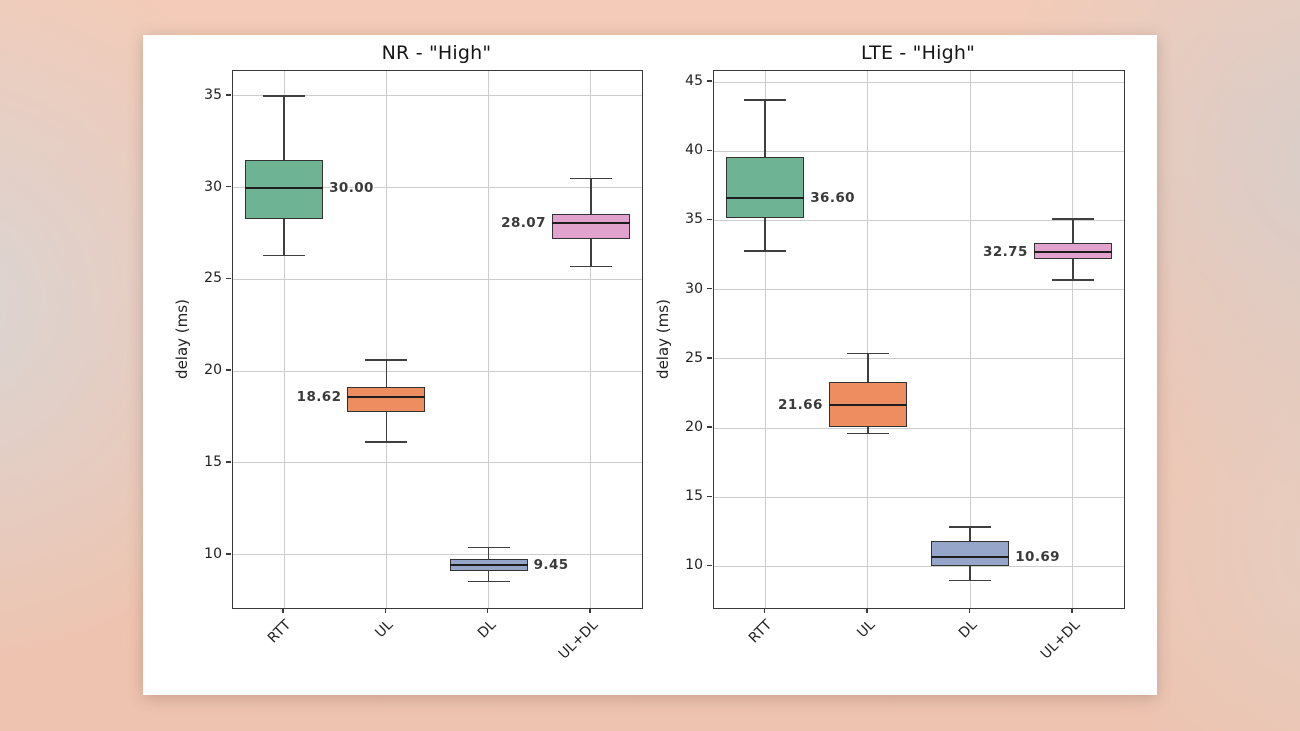 The width and height of the screenshot is (1300, 731). Describe the element at coordinates (1037, 556) in the screenshot. I see `median-value-label: 10.69` at that location.